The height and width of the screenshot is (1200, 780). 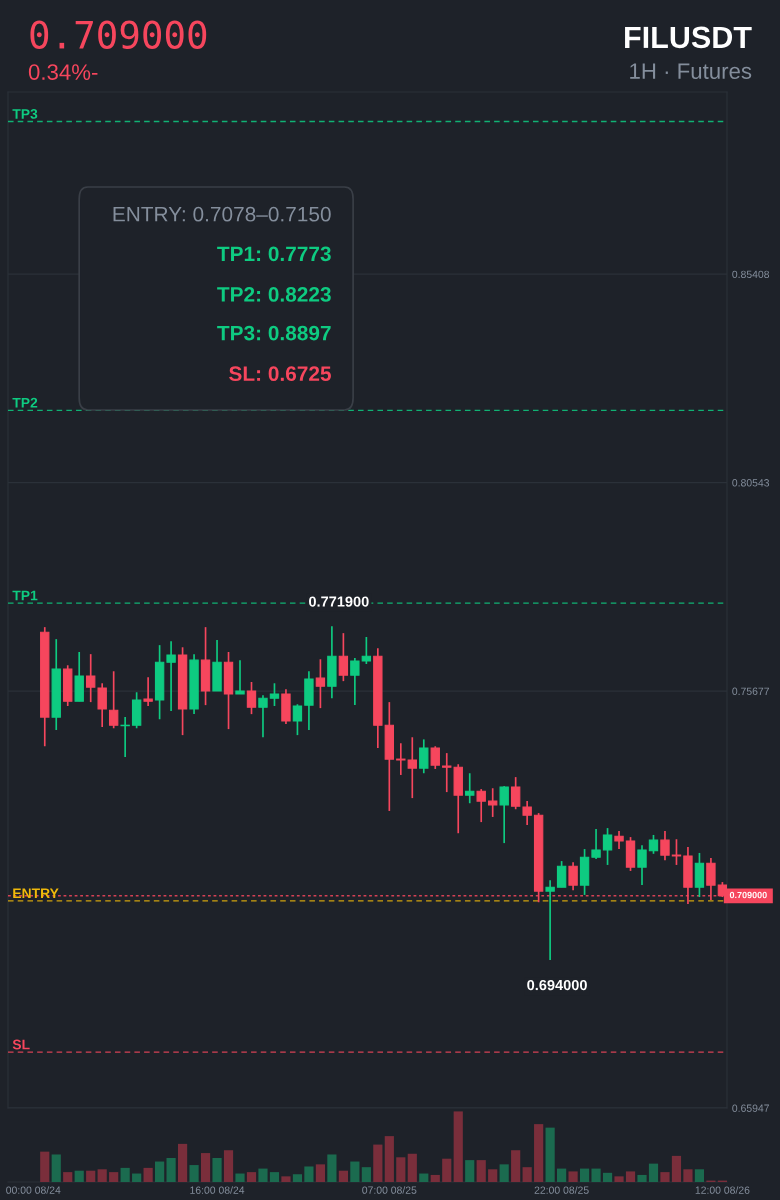 What do you see at coordinates (722, 1190) in the screenshot?
I see `x-tick-label: 12:00 08/26` at bounding box center [722, 1190].